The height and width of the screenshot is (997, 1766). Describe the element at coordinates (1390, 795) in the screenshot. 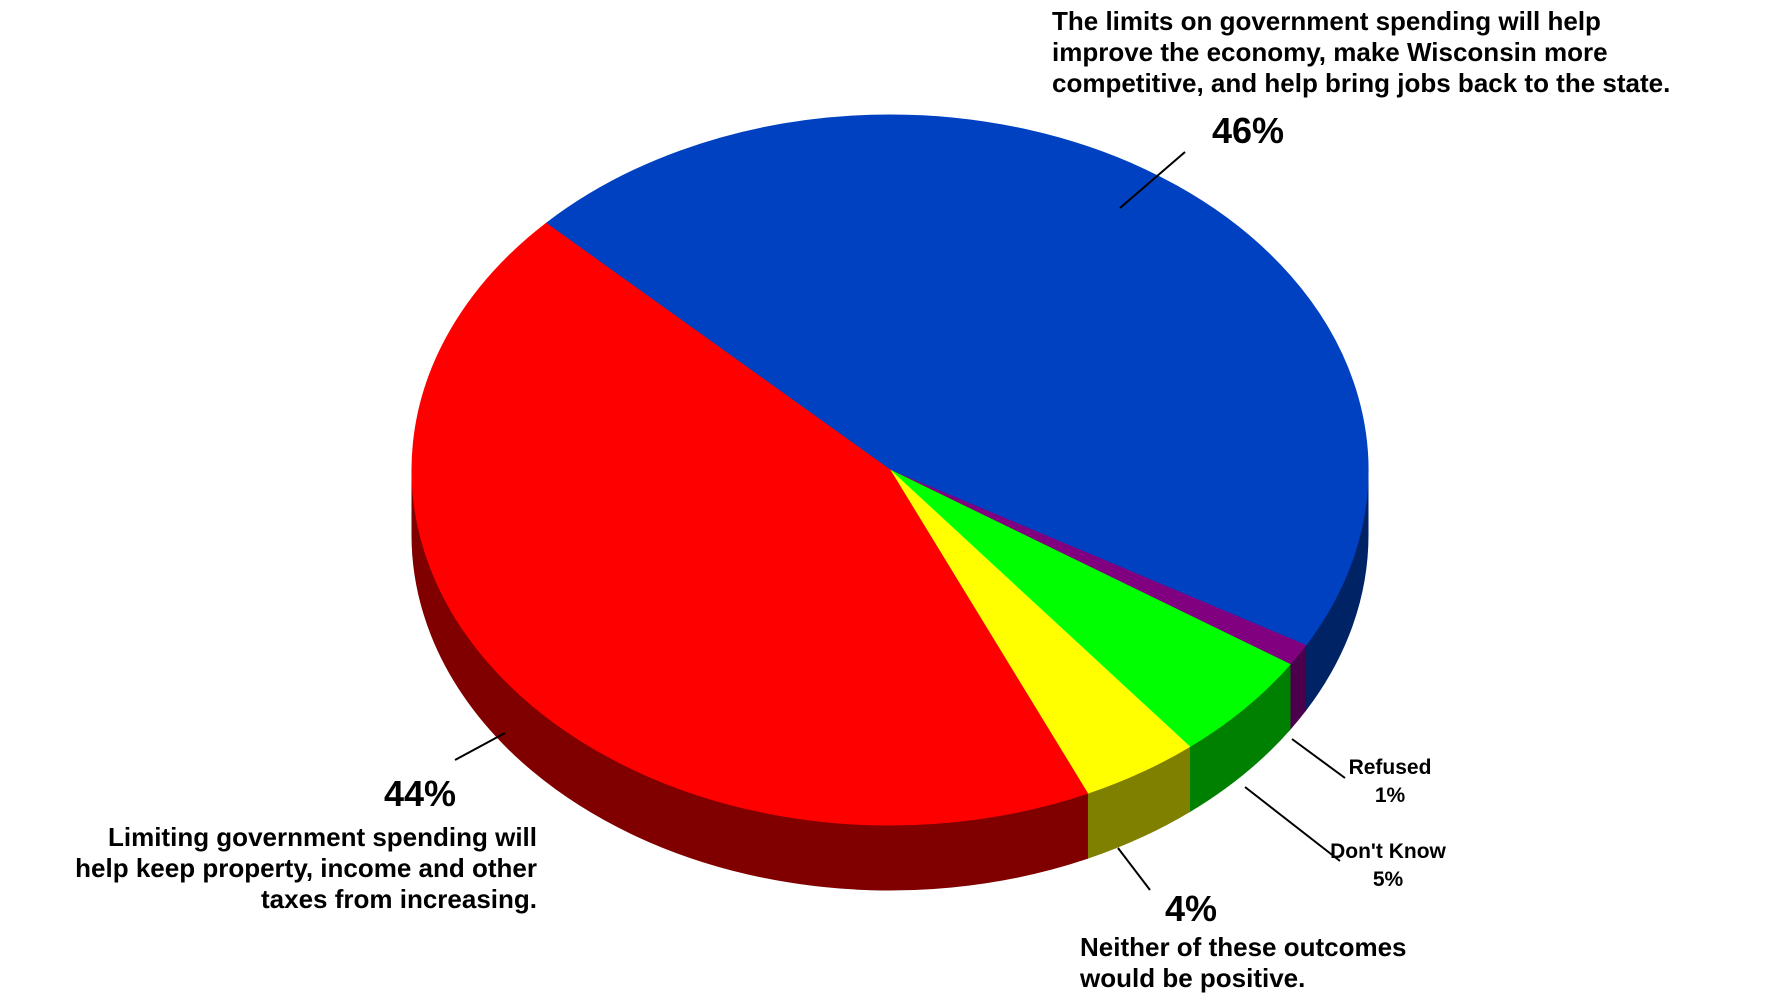

I see `label-refused-percent: 1%` at that location.